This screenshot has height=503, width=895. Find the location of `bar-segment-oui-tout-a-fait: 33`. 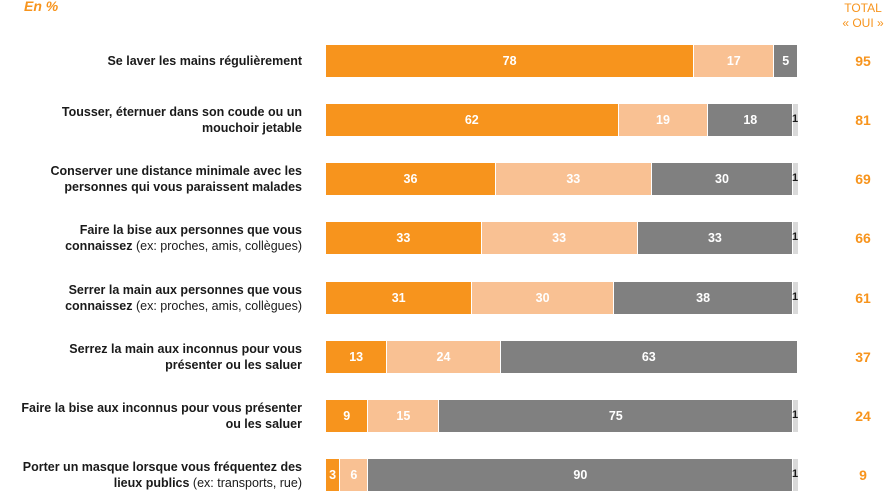

bar-segment-oui-tout-a-fait: 33 is located at coordinates (404, 238).